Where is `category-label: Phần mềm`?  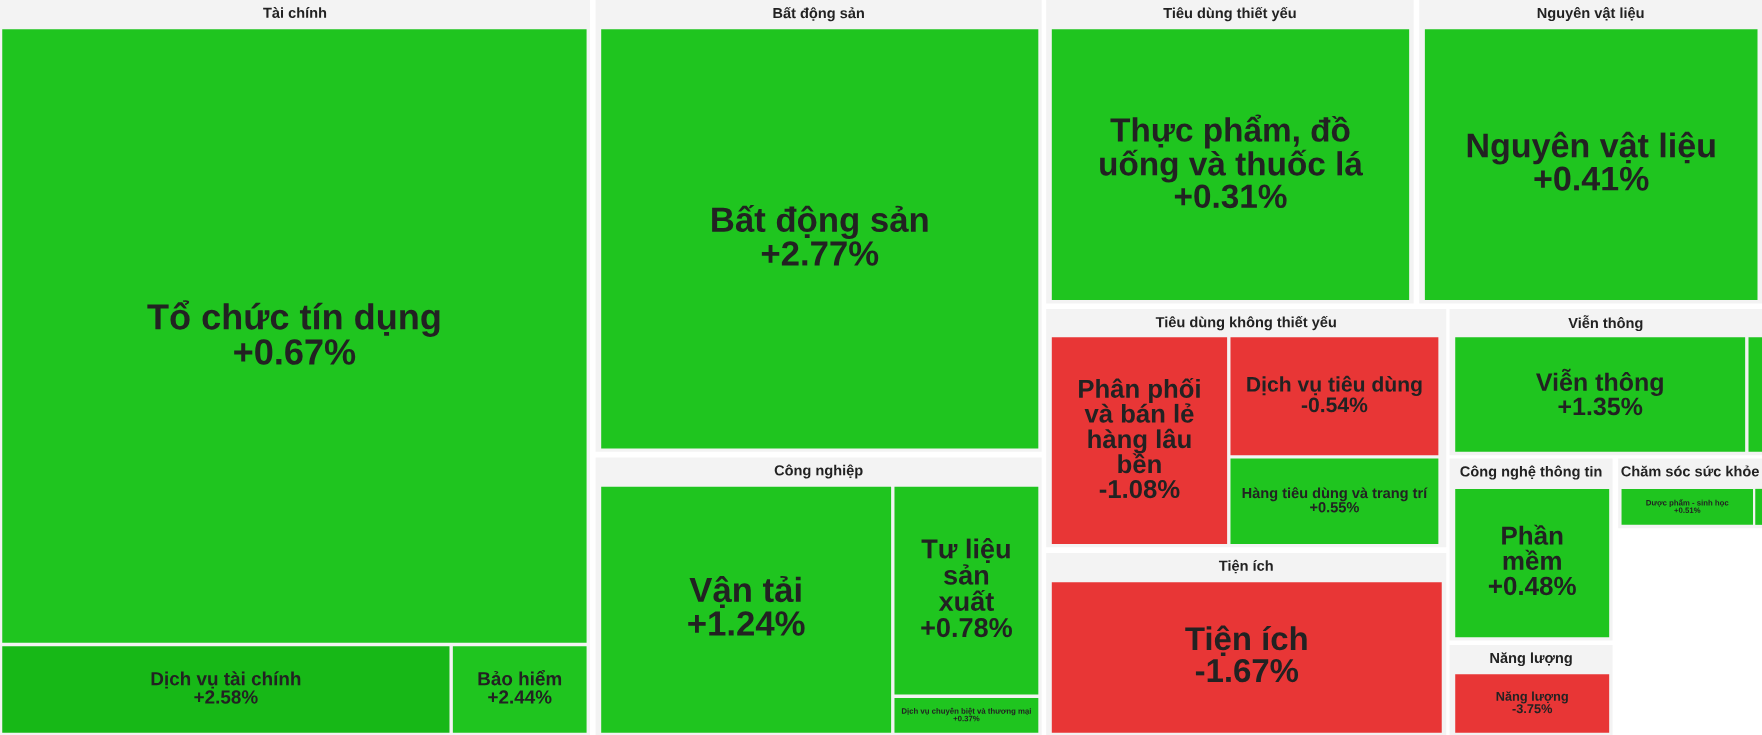
category-label: Phần mềm is located at coordinates (1532, 547).